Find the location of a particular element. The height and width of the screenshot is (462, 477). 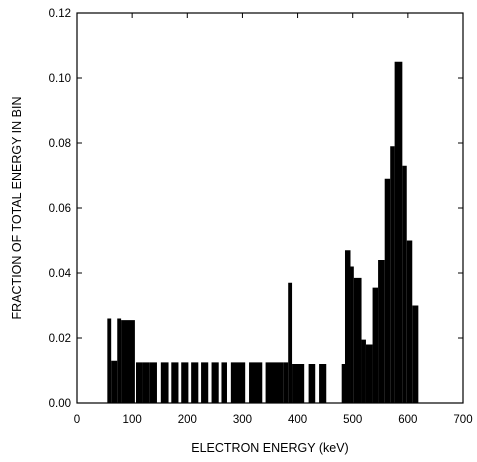

x-axis-label: ELECTRON ENERGY (keV) is located at coordinates (269, 448).